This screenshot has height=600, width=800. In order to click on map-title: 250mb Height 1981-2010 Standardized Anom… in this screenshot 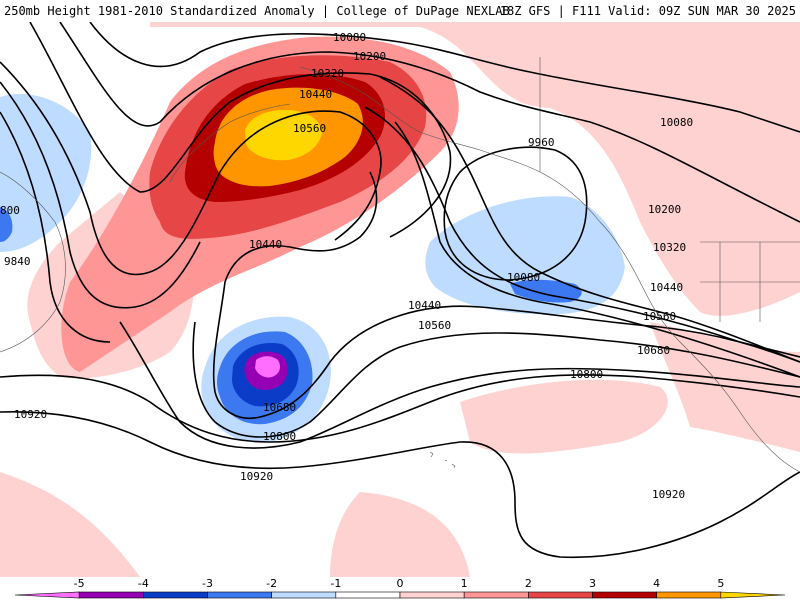, I will do `click(257, 11)`.